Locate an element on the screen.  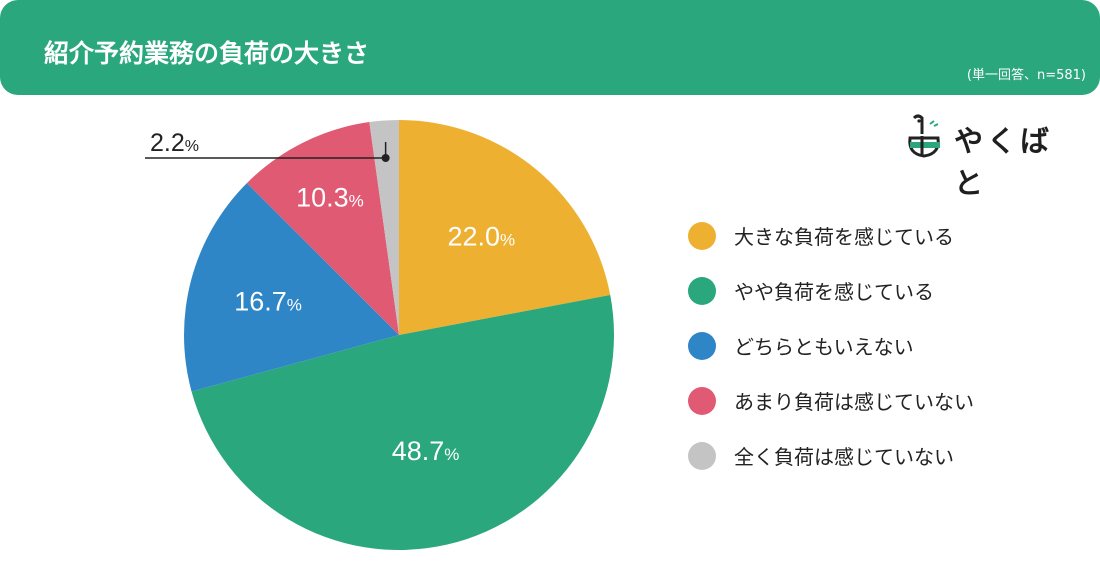
callout-dot is located at coordinates (385, 158).